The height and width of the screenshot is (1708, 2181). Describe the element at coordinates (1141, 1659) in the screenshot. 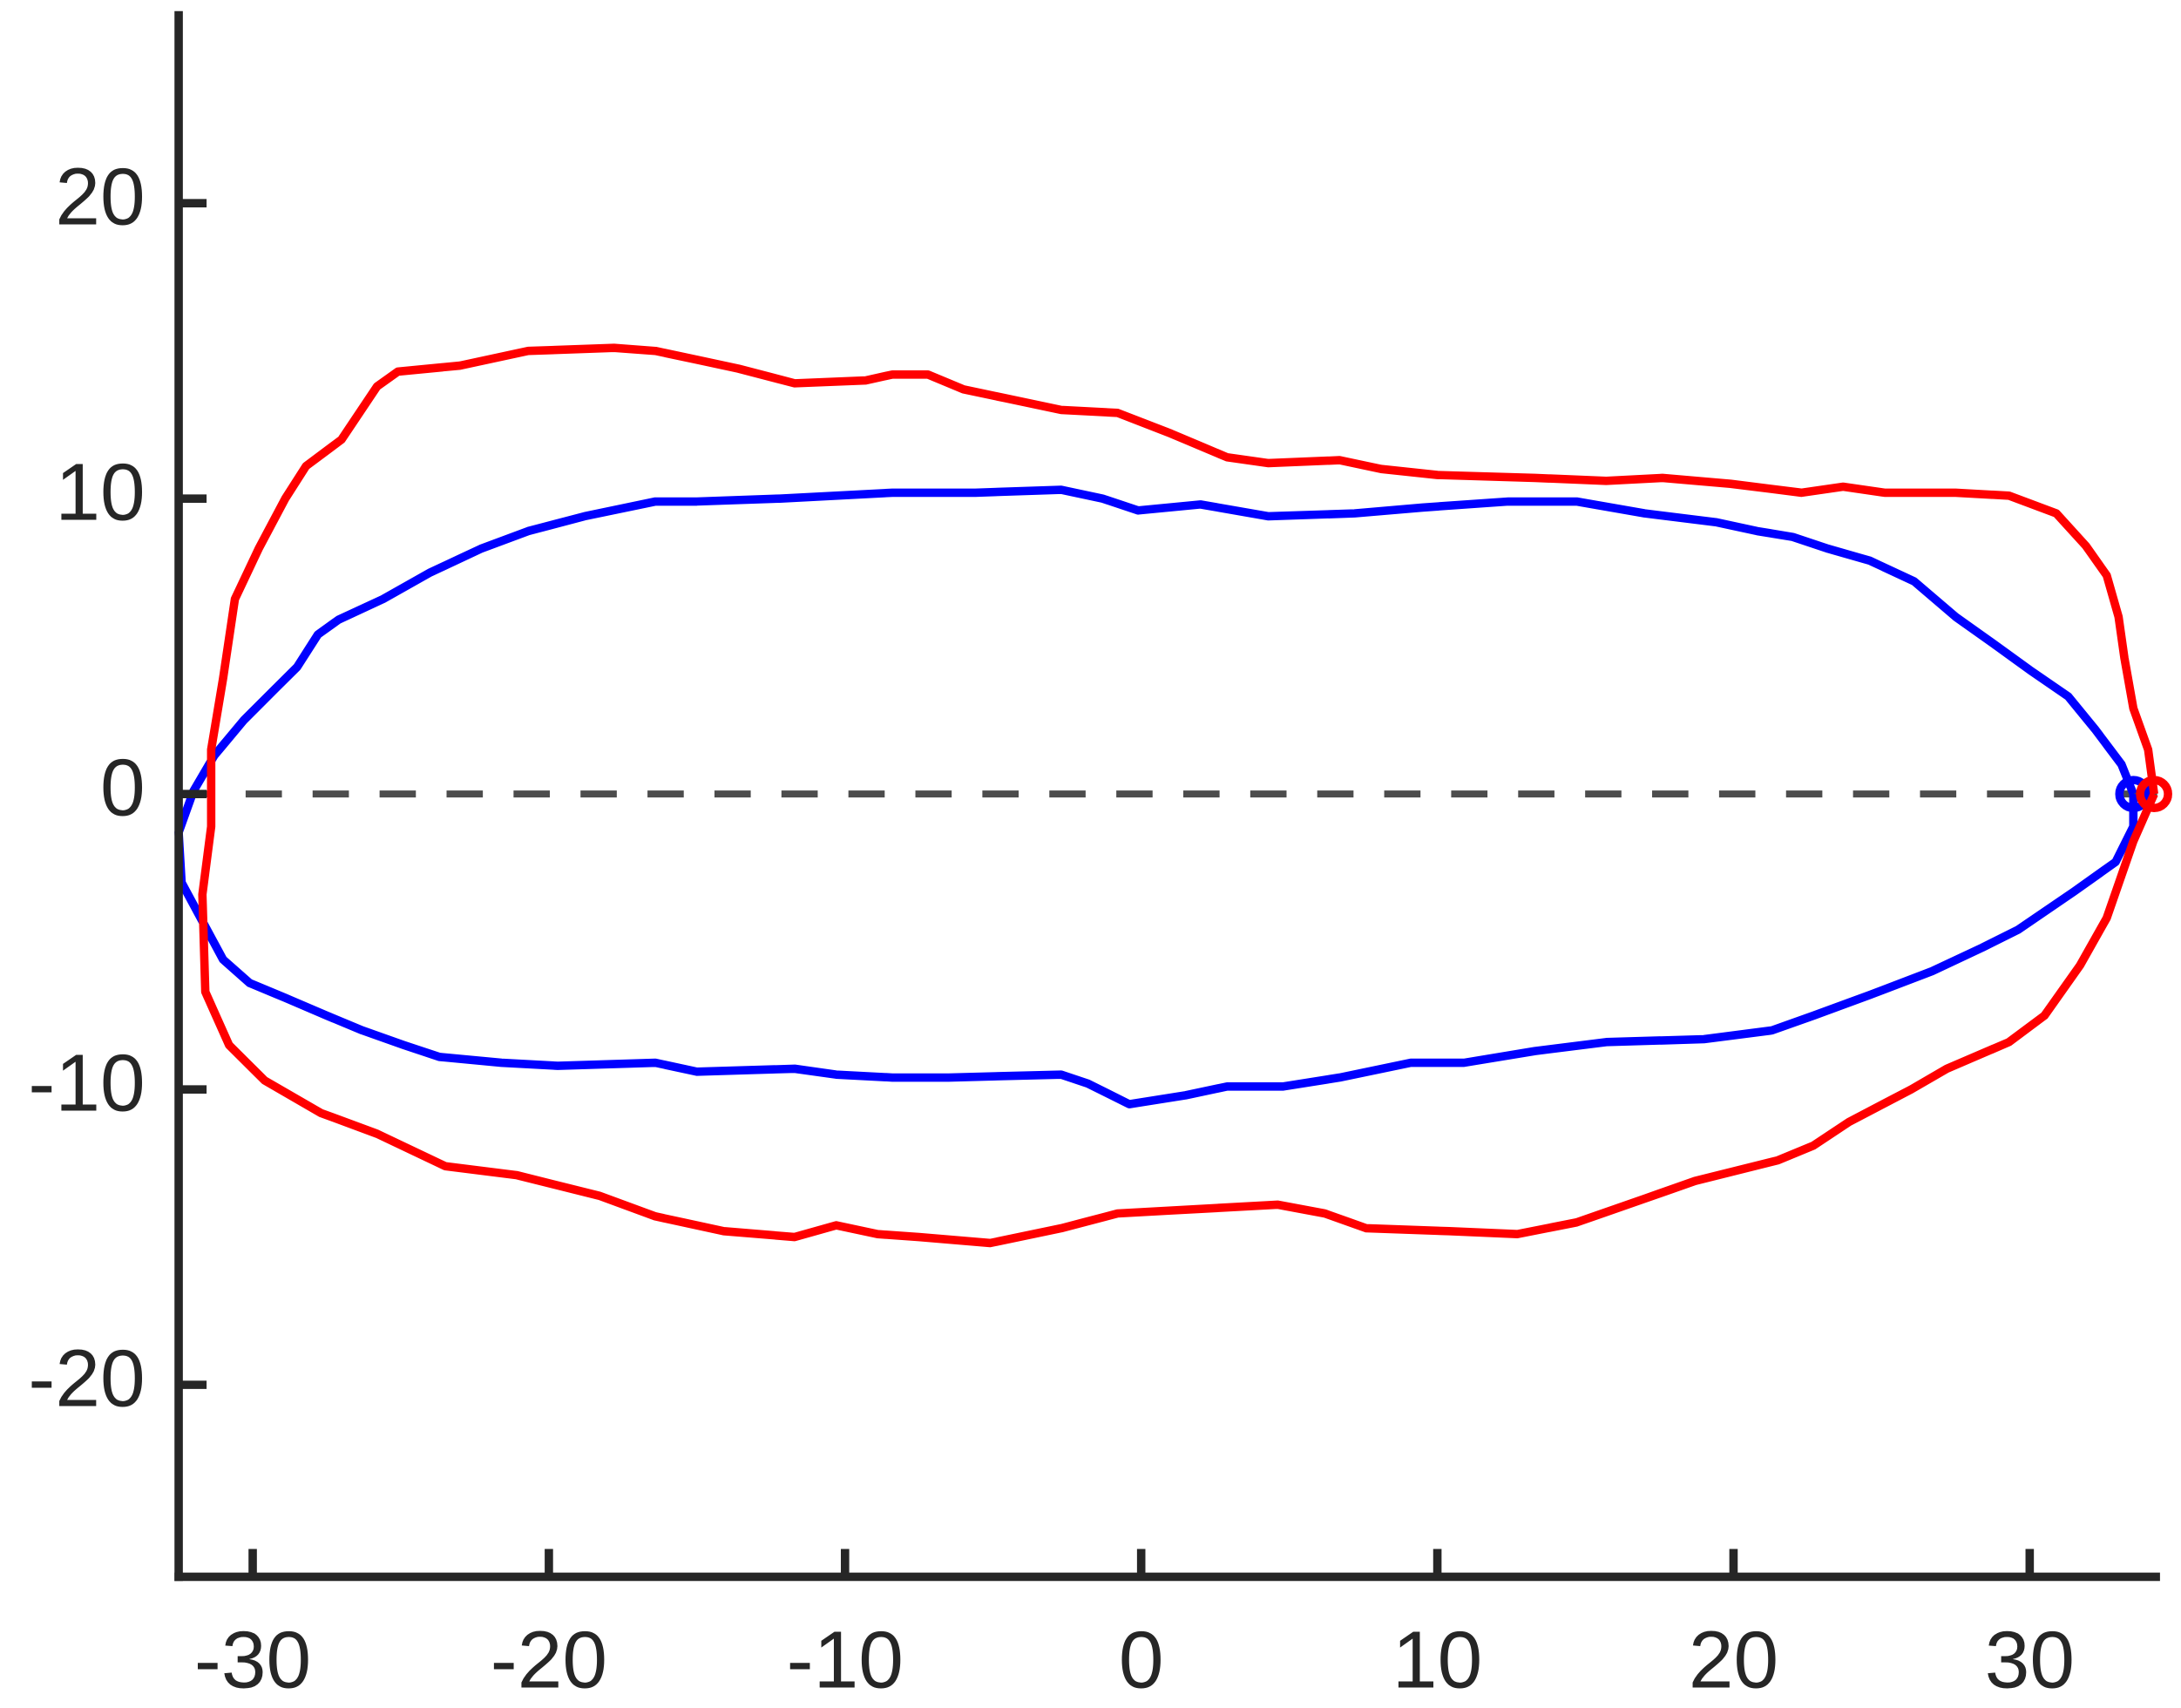

I see `x-tick-label: 0` at that location.